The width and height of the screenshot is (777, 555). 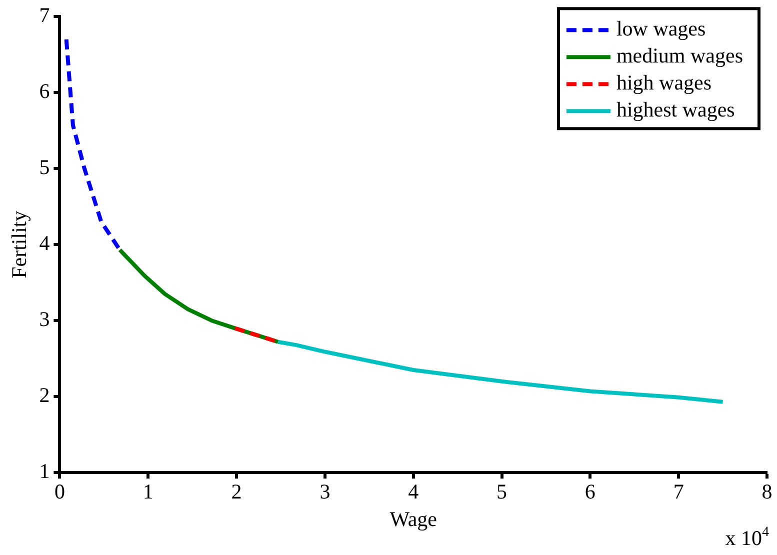 I want to click on legend-label: low wages, so click(x=661, y=28).